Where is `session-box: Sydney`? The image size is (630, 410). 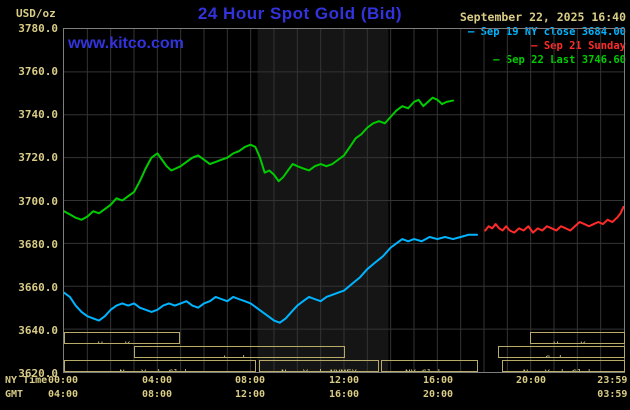
session-box: Sydney is located at coordinates (561, 352).